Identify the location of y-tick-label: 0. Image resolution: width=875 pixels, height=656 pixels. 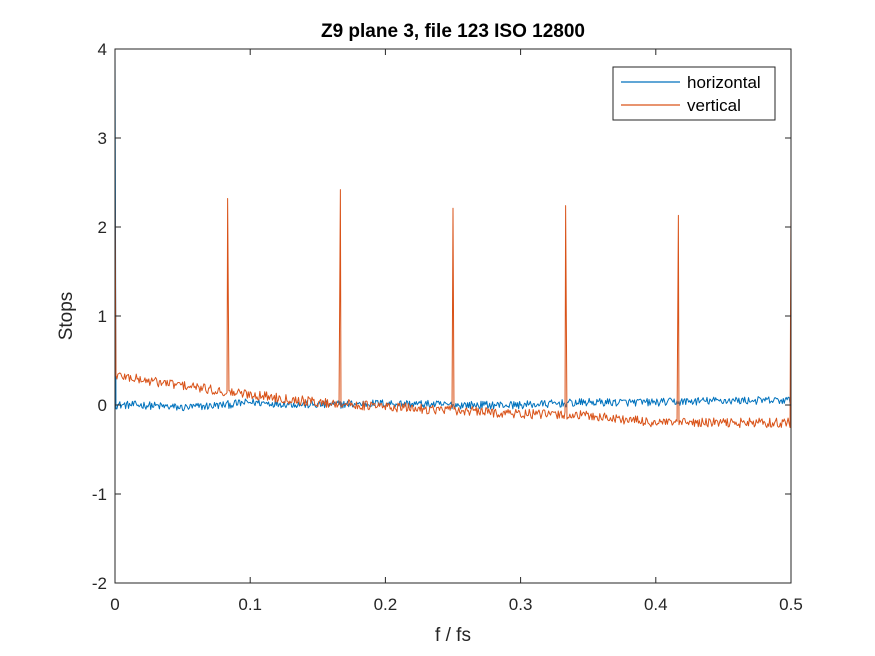
(102, 405).